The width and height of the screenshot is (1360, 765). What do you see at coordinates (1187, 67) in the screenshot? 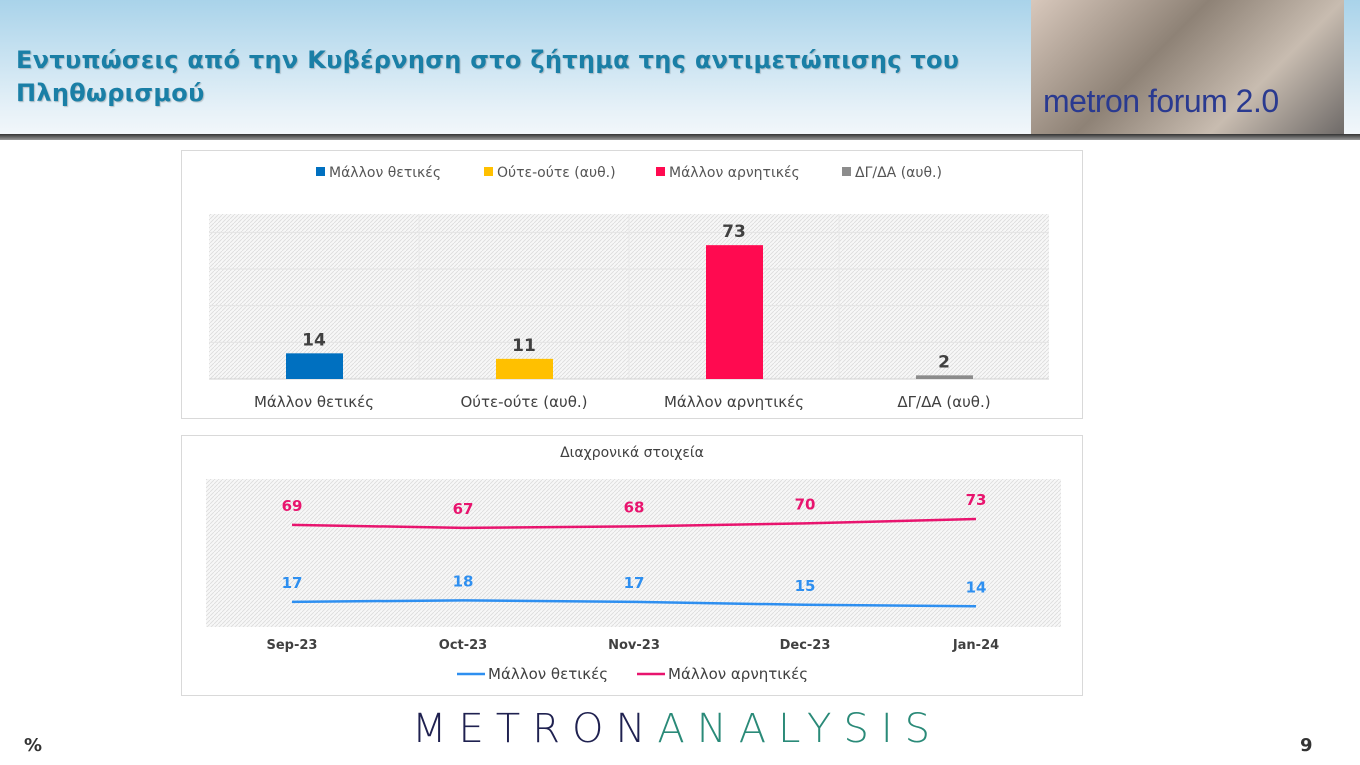
I see `metron-forum-logo: metron forum 2.0` at bounding box center [1187, 67].